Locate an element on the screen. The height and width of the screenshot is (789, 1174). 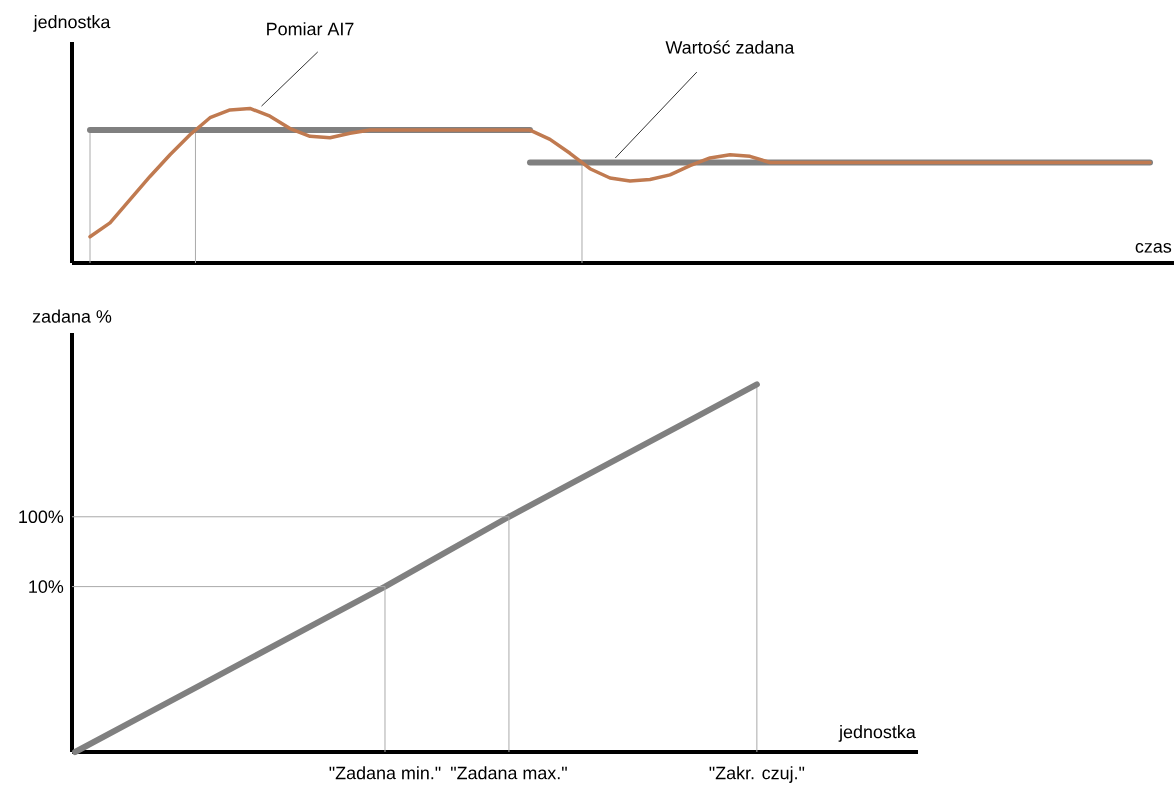
annotation: 10% is located at coordinates (46, 586).